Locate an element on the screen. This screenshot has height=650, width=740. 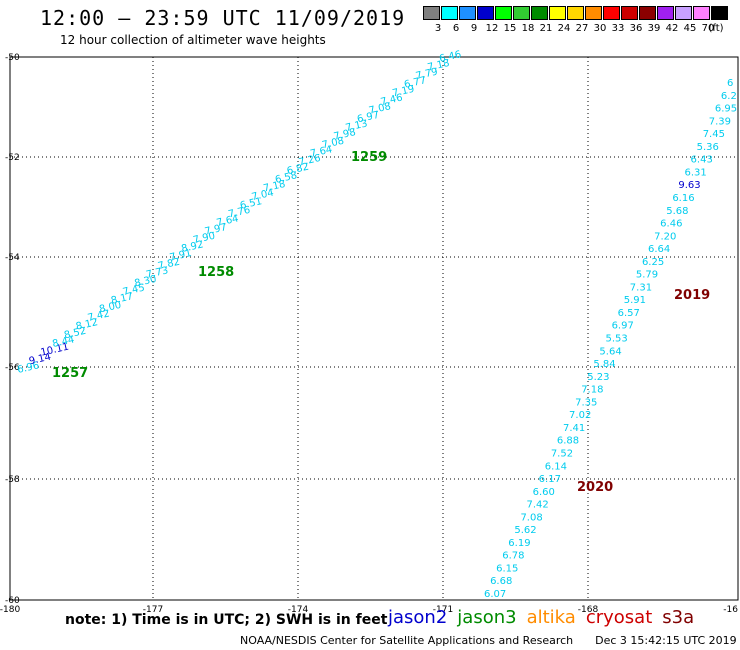
y-tick-label: -54 is located at coordinates (12, 258).